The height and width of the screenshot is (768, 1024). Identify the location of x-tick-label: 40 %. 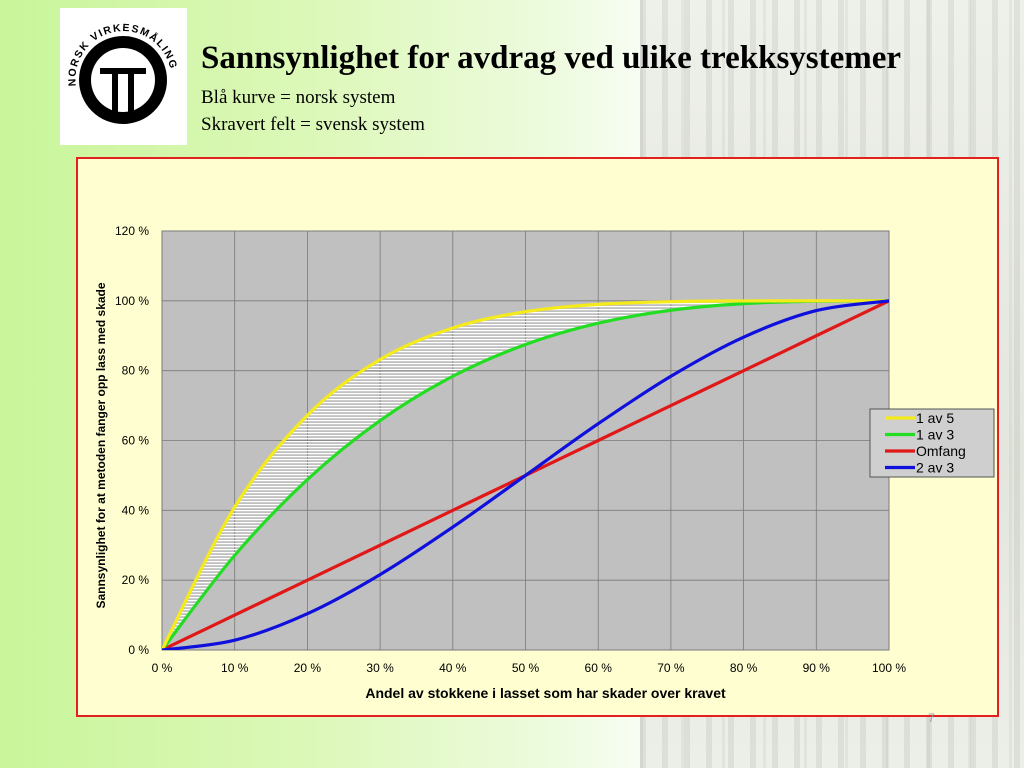
(453, 668).